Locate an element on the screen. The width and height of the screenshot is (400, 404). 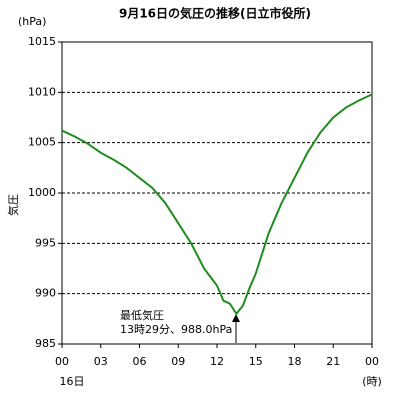
x-tick-label: 21 is located at coordinates (333, 361).